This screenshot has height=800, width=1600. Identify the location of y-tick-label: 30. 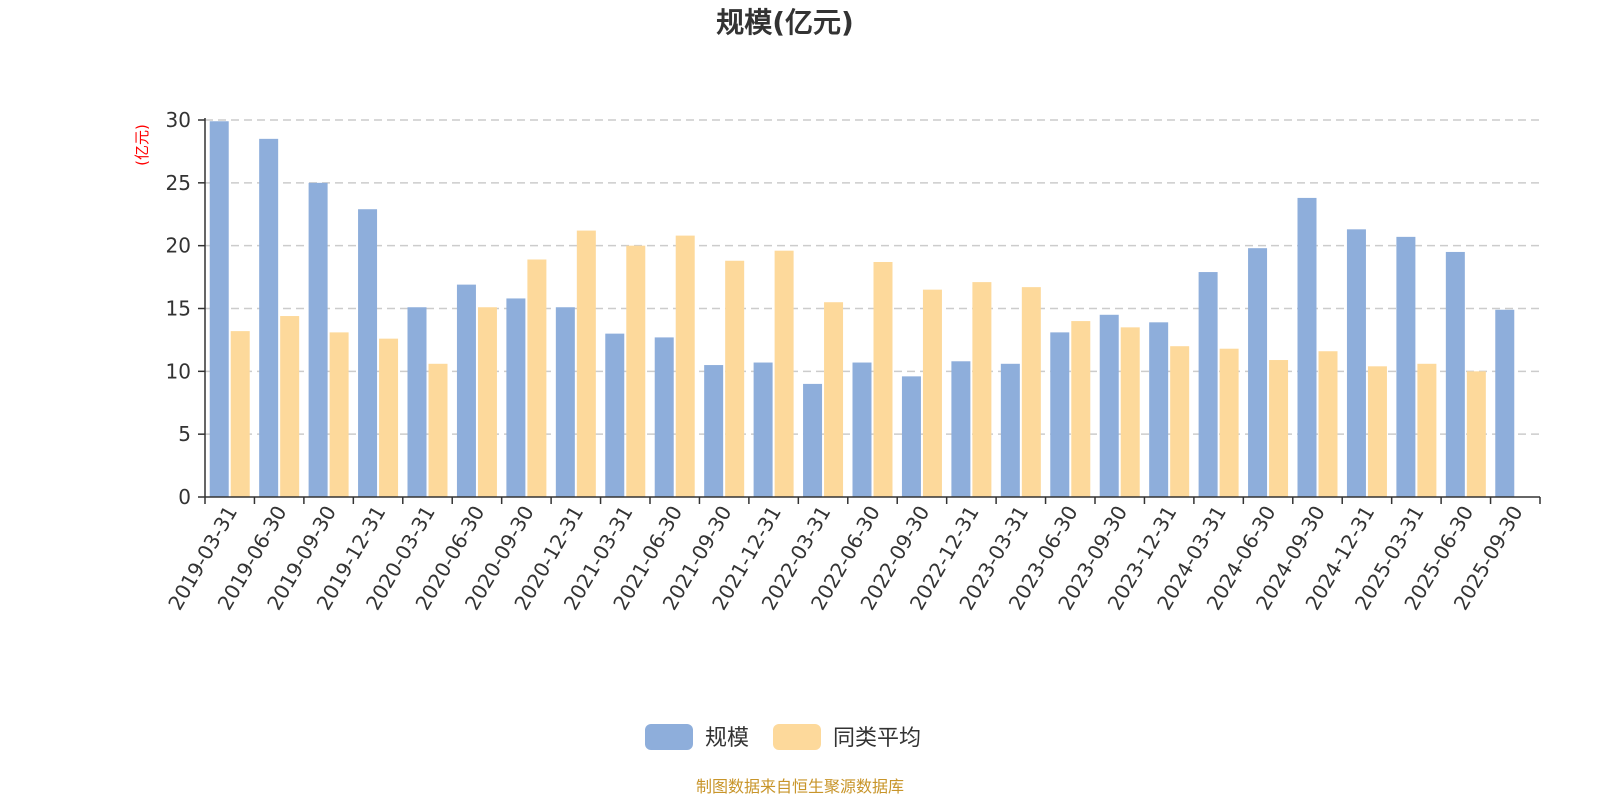
(178, 120).